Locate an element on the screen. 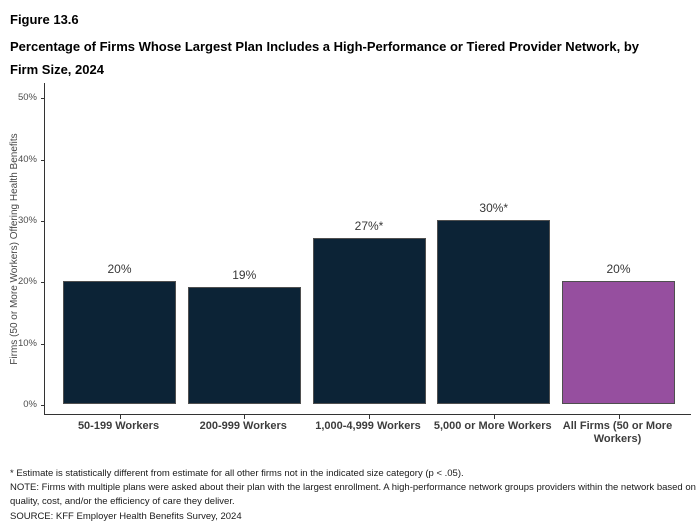 This screenshot has width=698, height=525. x-axis-label: 1,000-4,999 Workers is located at coordinates (368, 426).